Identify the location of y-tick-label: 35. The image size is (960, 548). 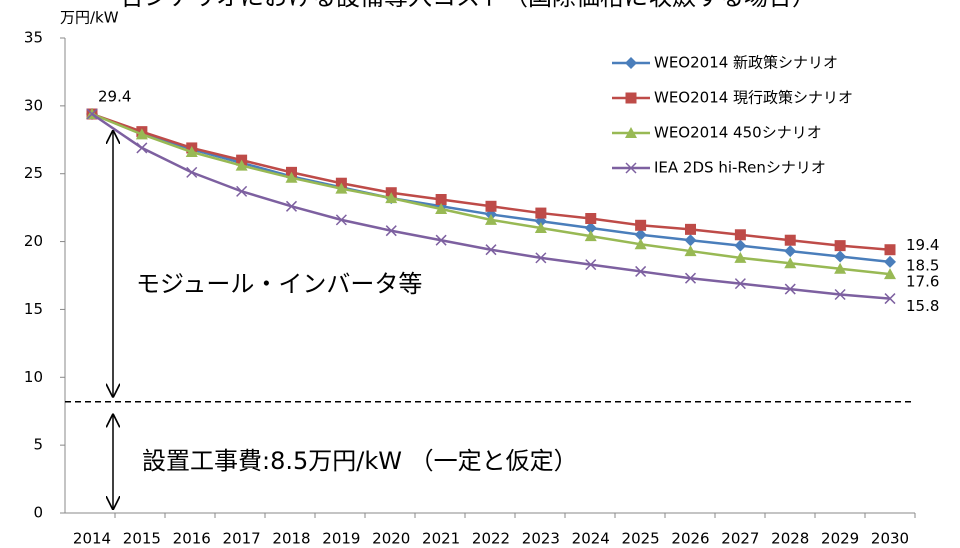
(33, 38).